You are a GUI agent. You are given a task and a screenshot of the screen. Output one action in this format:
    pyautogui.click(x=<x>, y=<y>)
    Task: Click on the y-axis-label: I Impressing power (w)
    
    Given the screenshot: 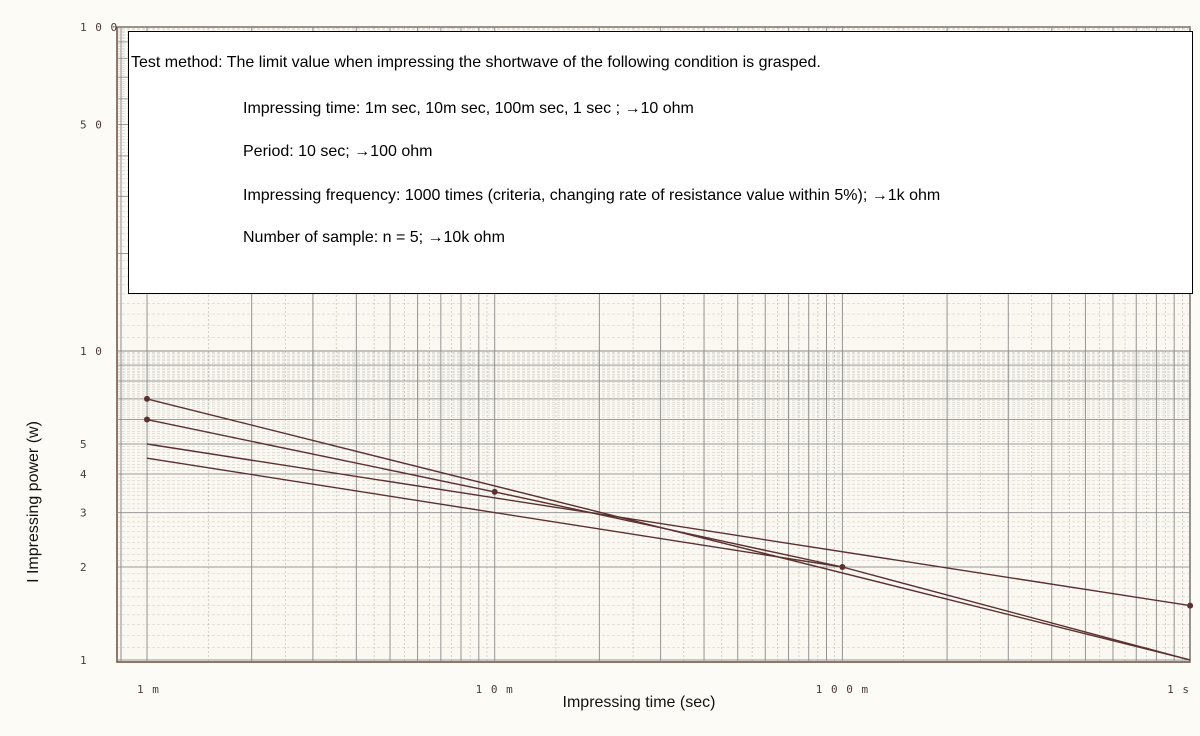 What is the action you would take?
    pyautogui.click(x=33, y=502)
    